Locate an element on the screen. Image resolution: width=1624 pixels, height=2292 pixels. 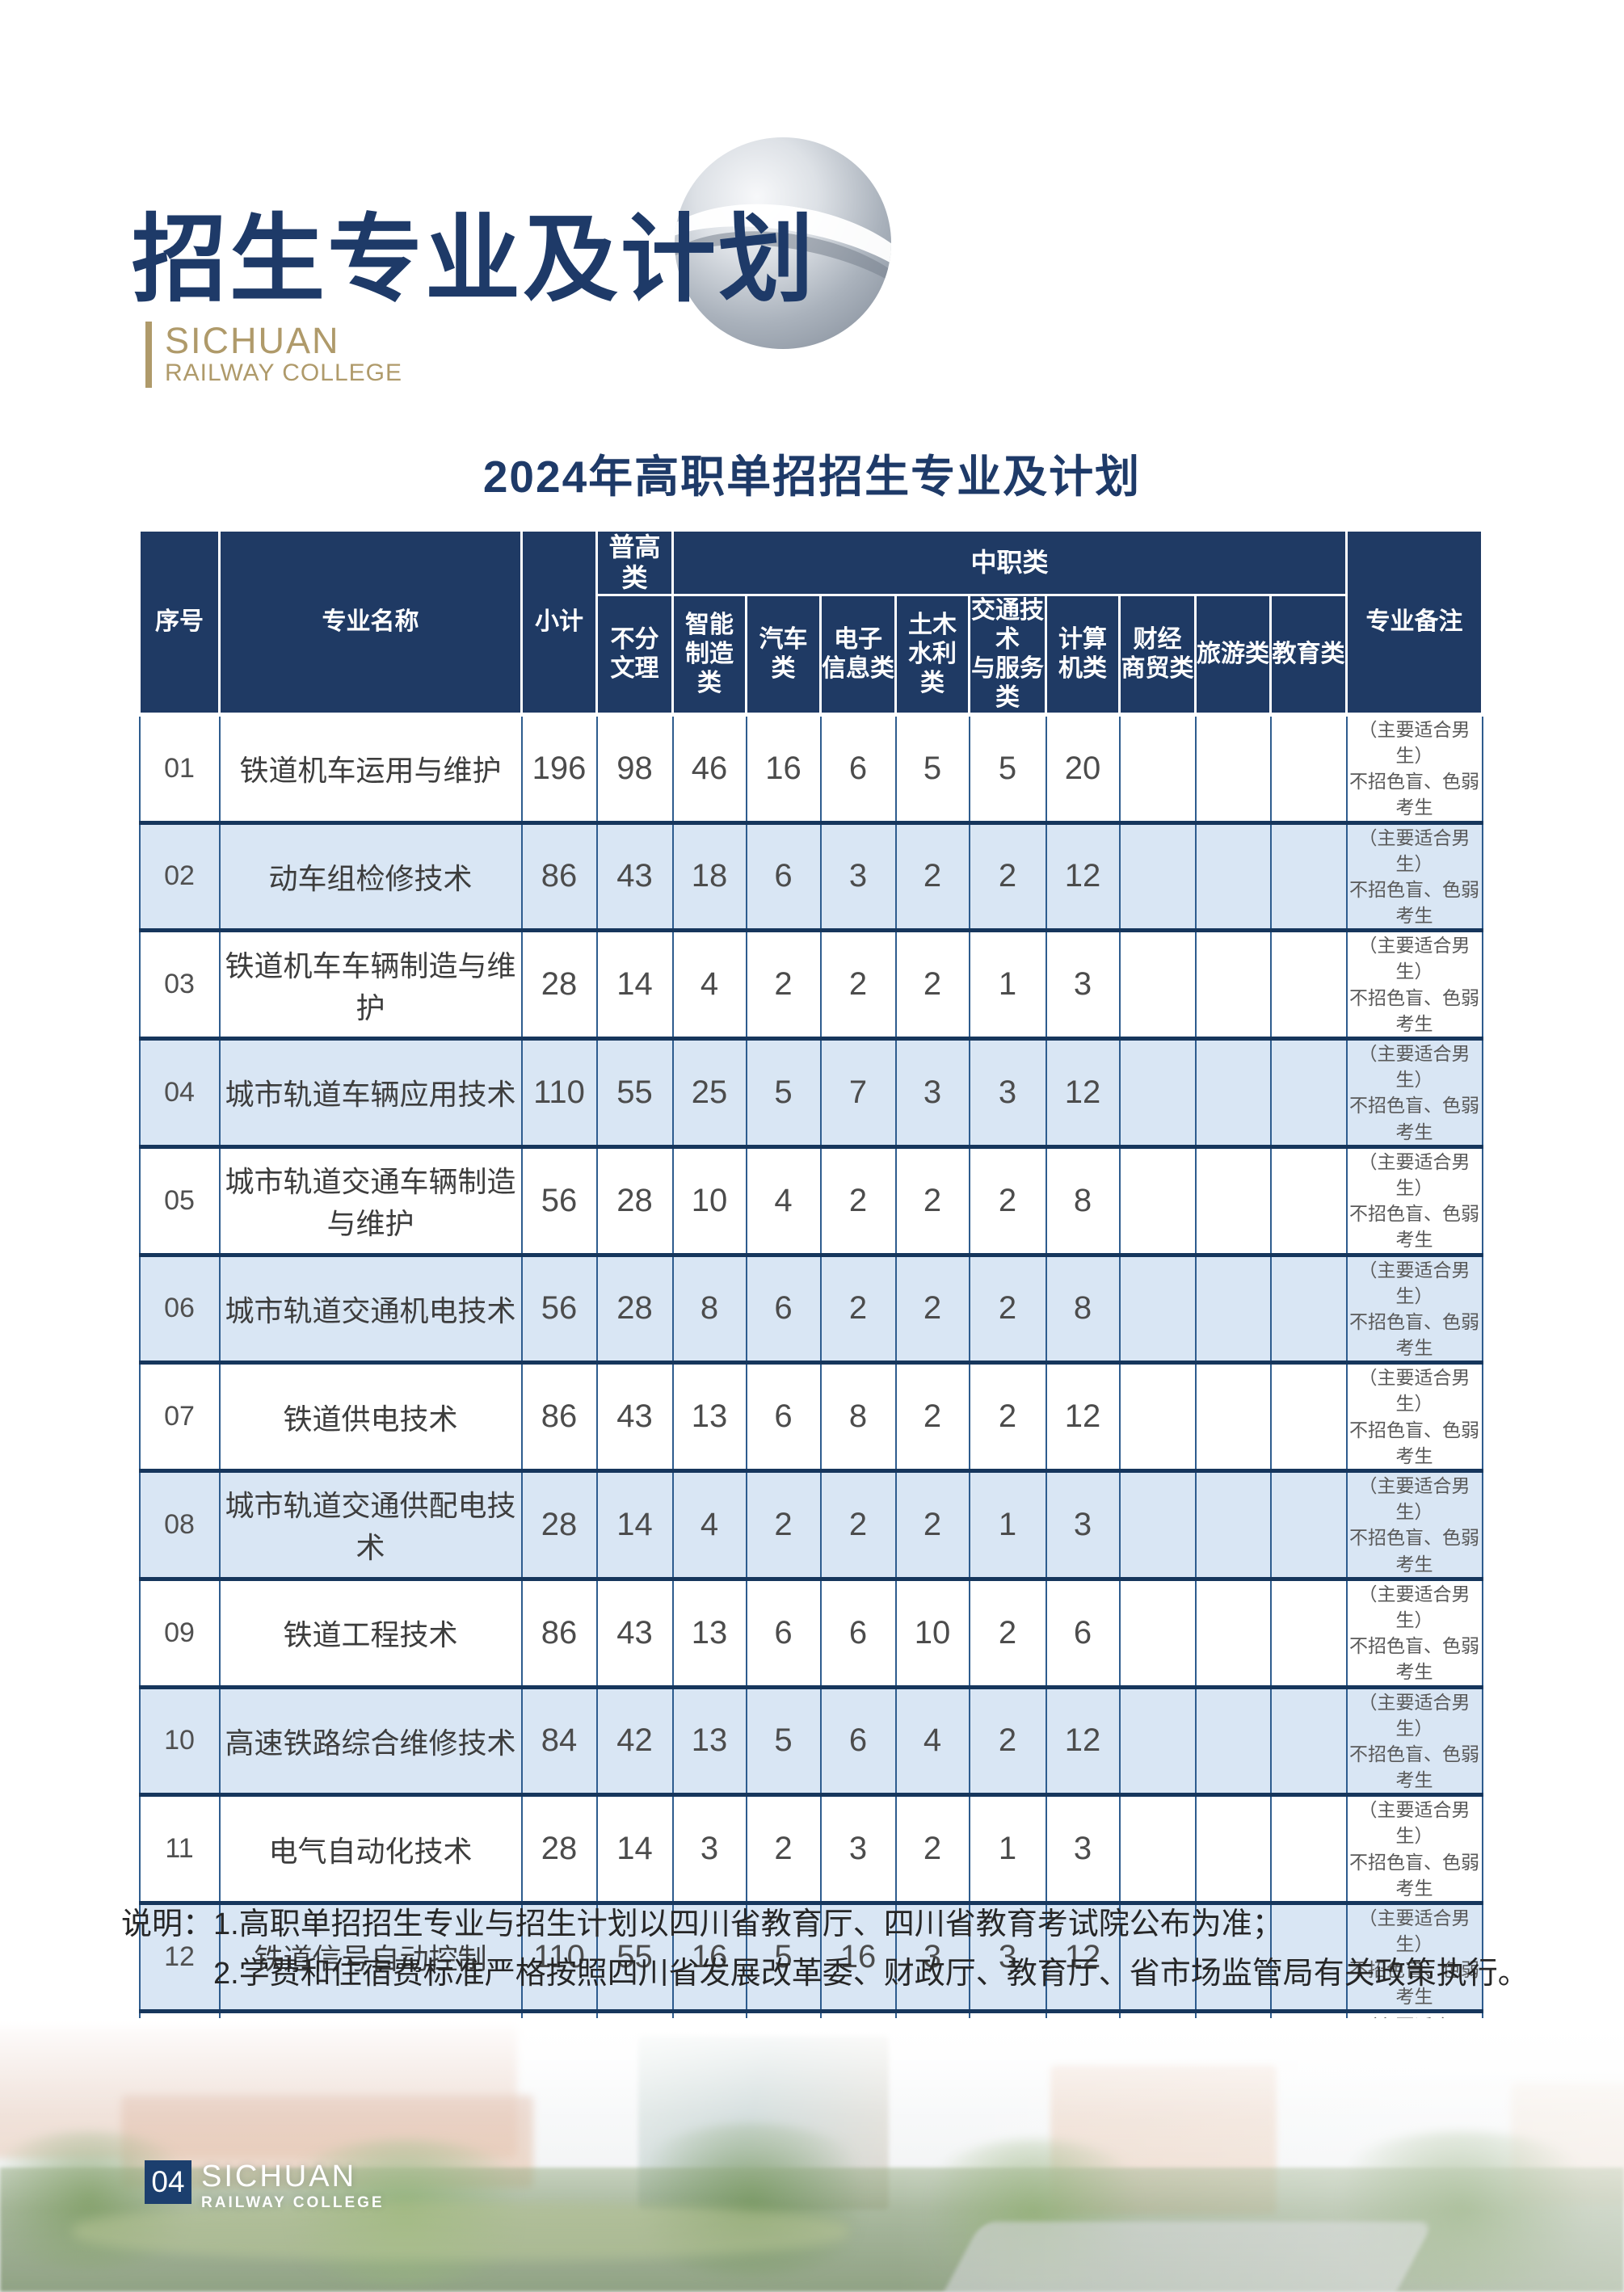
major-name: 城市轨道交通车辆制造与维护 is located at coordinates (370, 1200).